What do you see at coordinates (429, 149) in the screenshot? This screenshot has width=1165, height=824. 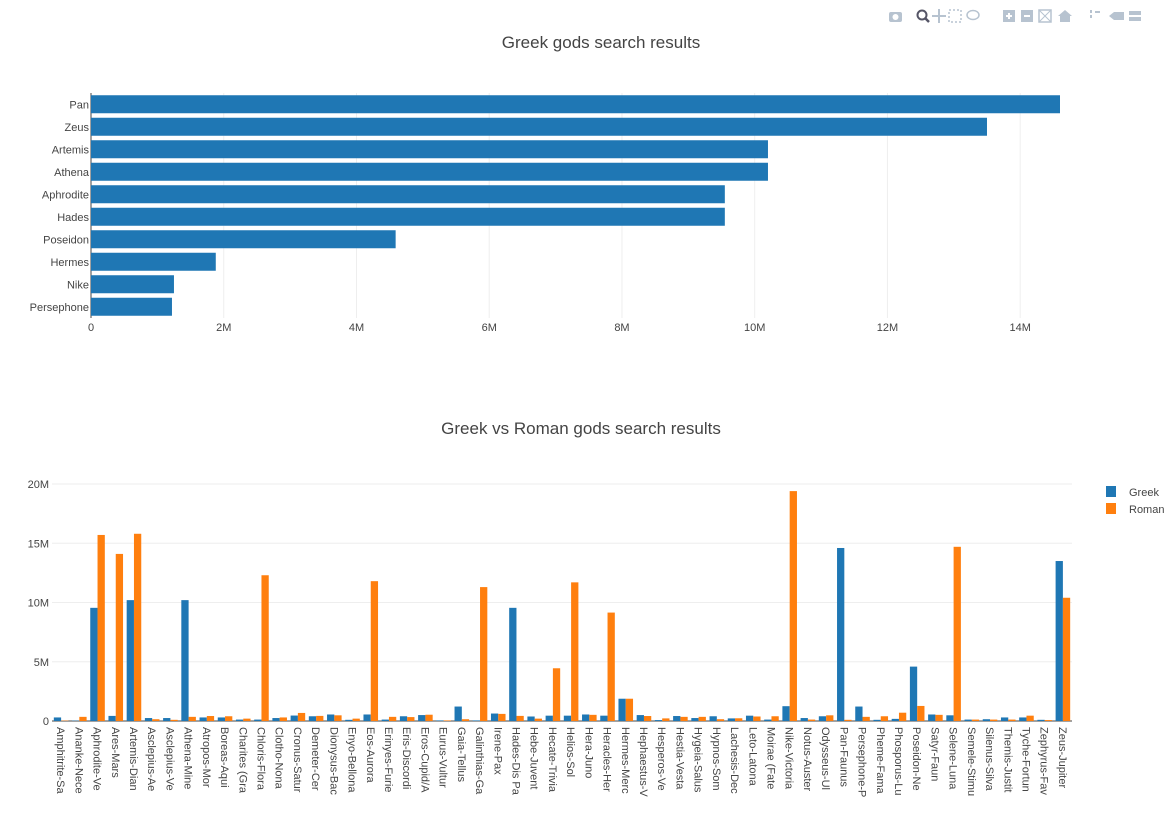 I see `chart1-bar-artemis` at bounding box center [429, 149].